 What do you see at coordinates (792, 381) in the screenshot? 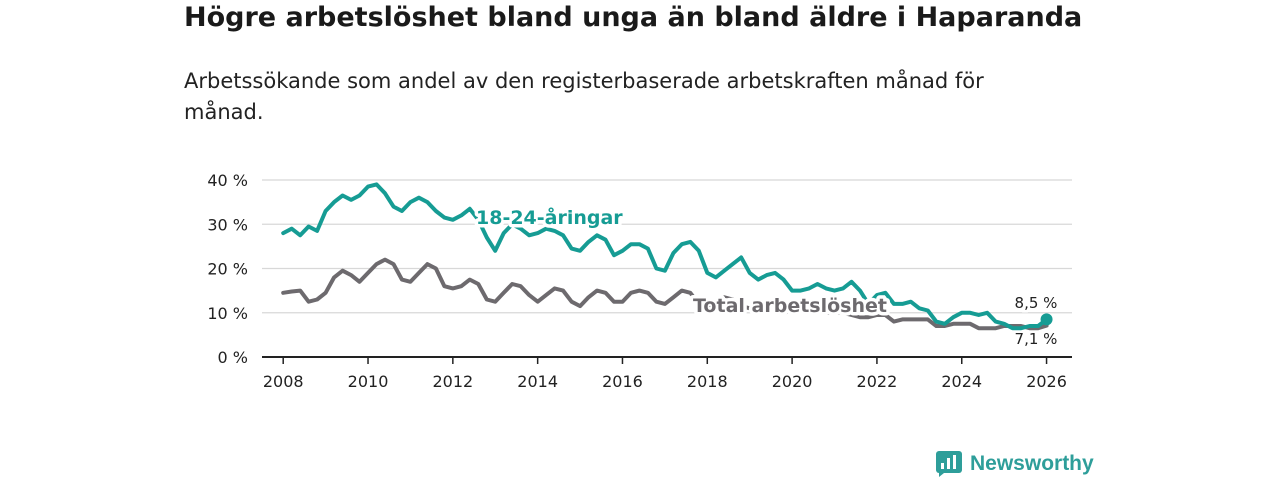
I see `x-tick-label: 2020` at bounding box center [792, 381].